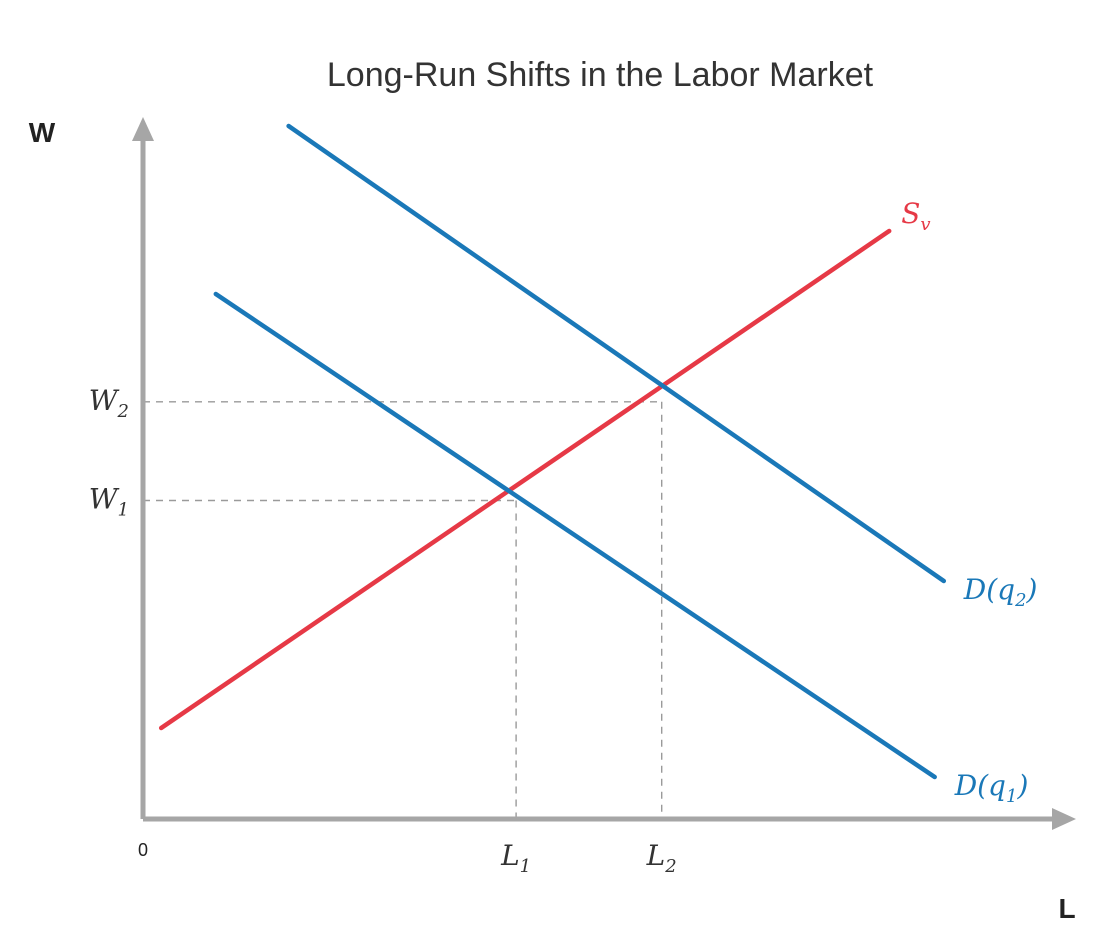  Describe the element at coordinates (989, 589) in the screenshot. I see `curve-label-demand2-main: D(q` at that location.